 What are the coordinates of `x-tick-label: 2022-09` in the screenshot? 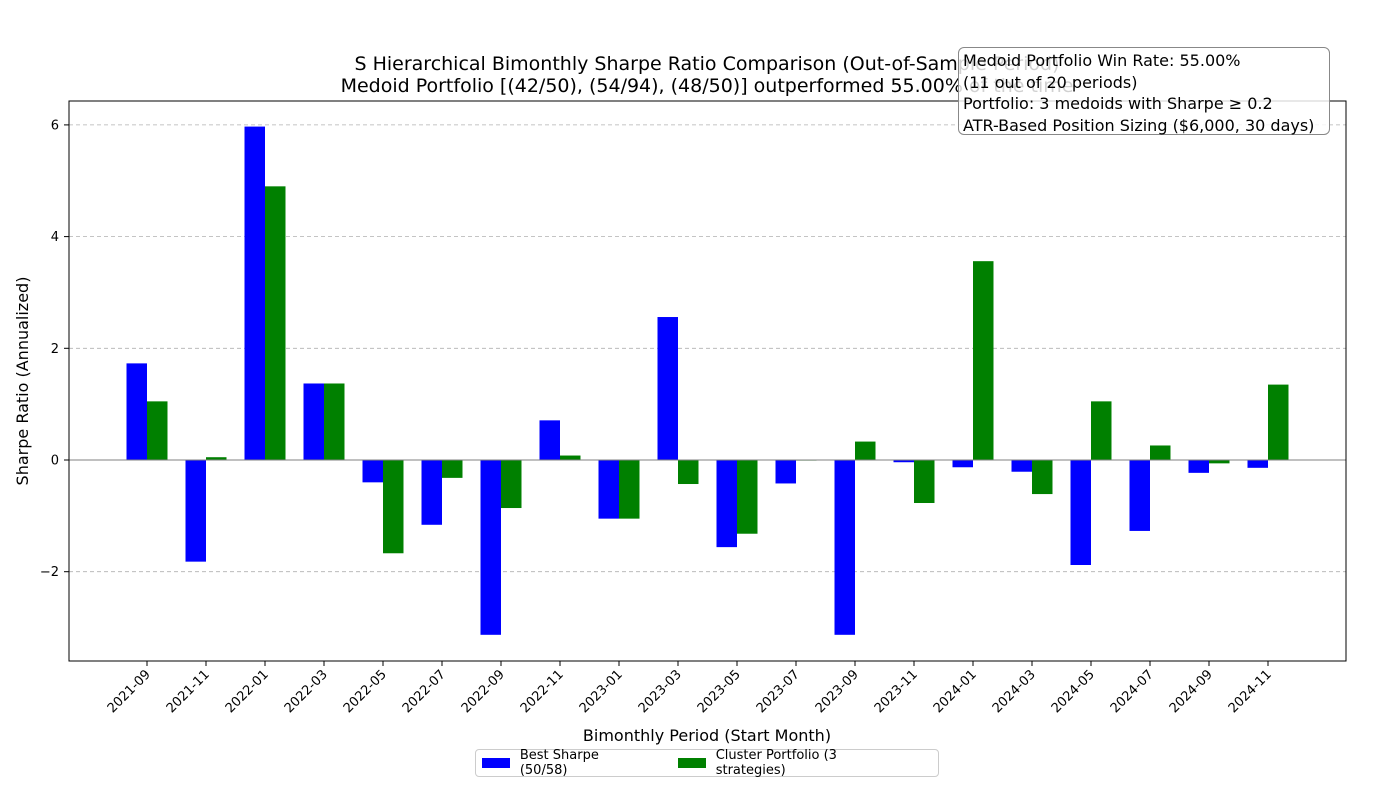 It's located at (483, 691).